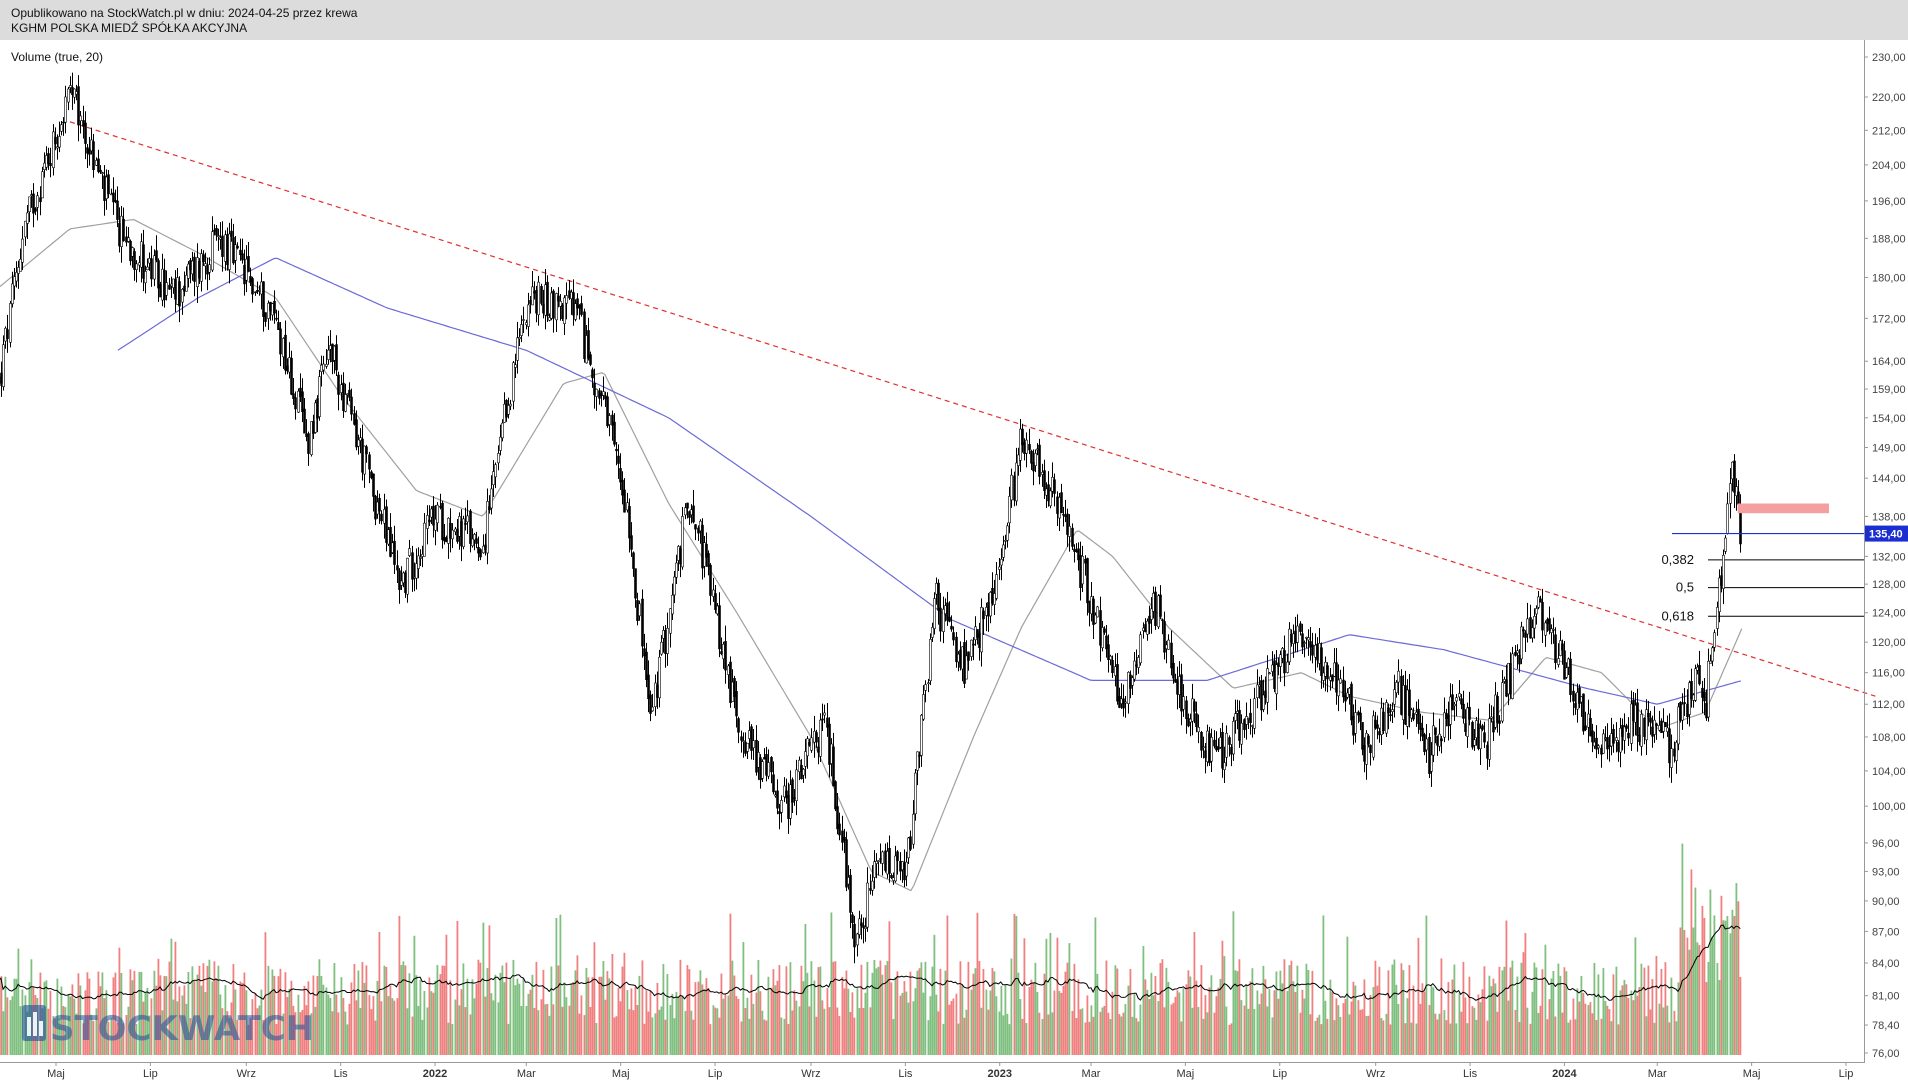  Describe the element at coordinates (1889, 738) in the screenshot. I see `y-tick-label: 108,00` at that location.